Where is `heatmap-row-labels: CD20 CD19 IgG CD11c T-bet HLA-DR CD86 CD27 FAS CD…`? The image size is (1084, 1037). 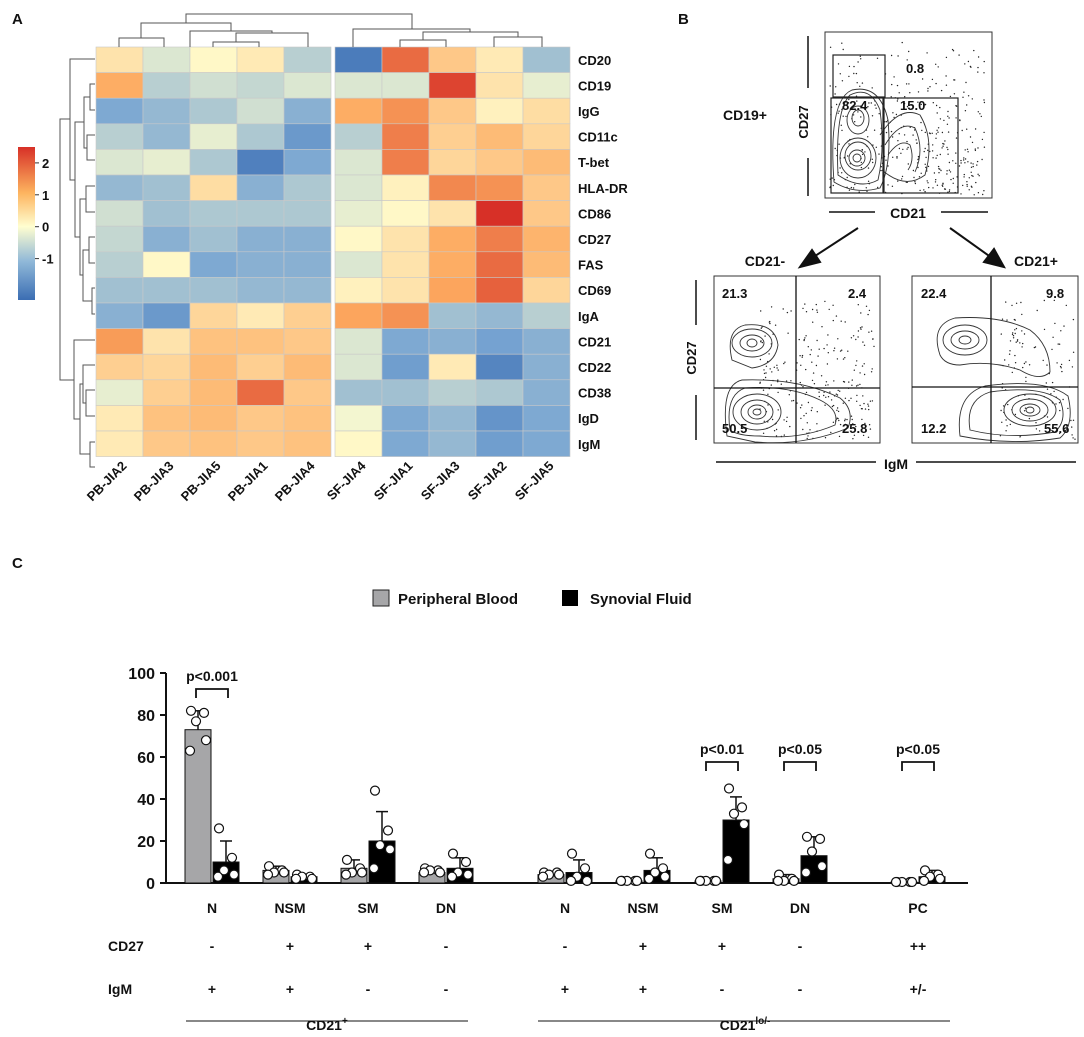
heatmap-row-labels: CD20 CD19 IgG CD11c T-bet HLA-DR CD86 CD27 FAS CD… is located at coordinates (603, 252).